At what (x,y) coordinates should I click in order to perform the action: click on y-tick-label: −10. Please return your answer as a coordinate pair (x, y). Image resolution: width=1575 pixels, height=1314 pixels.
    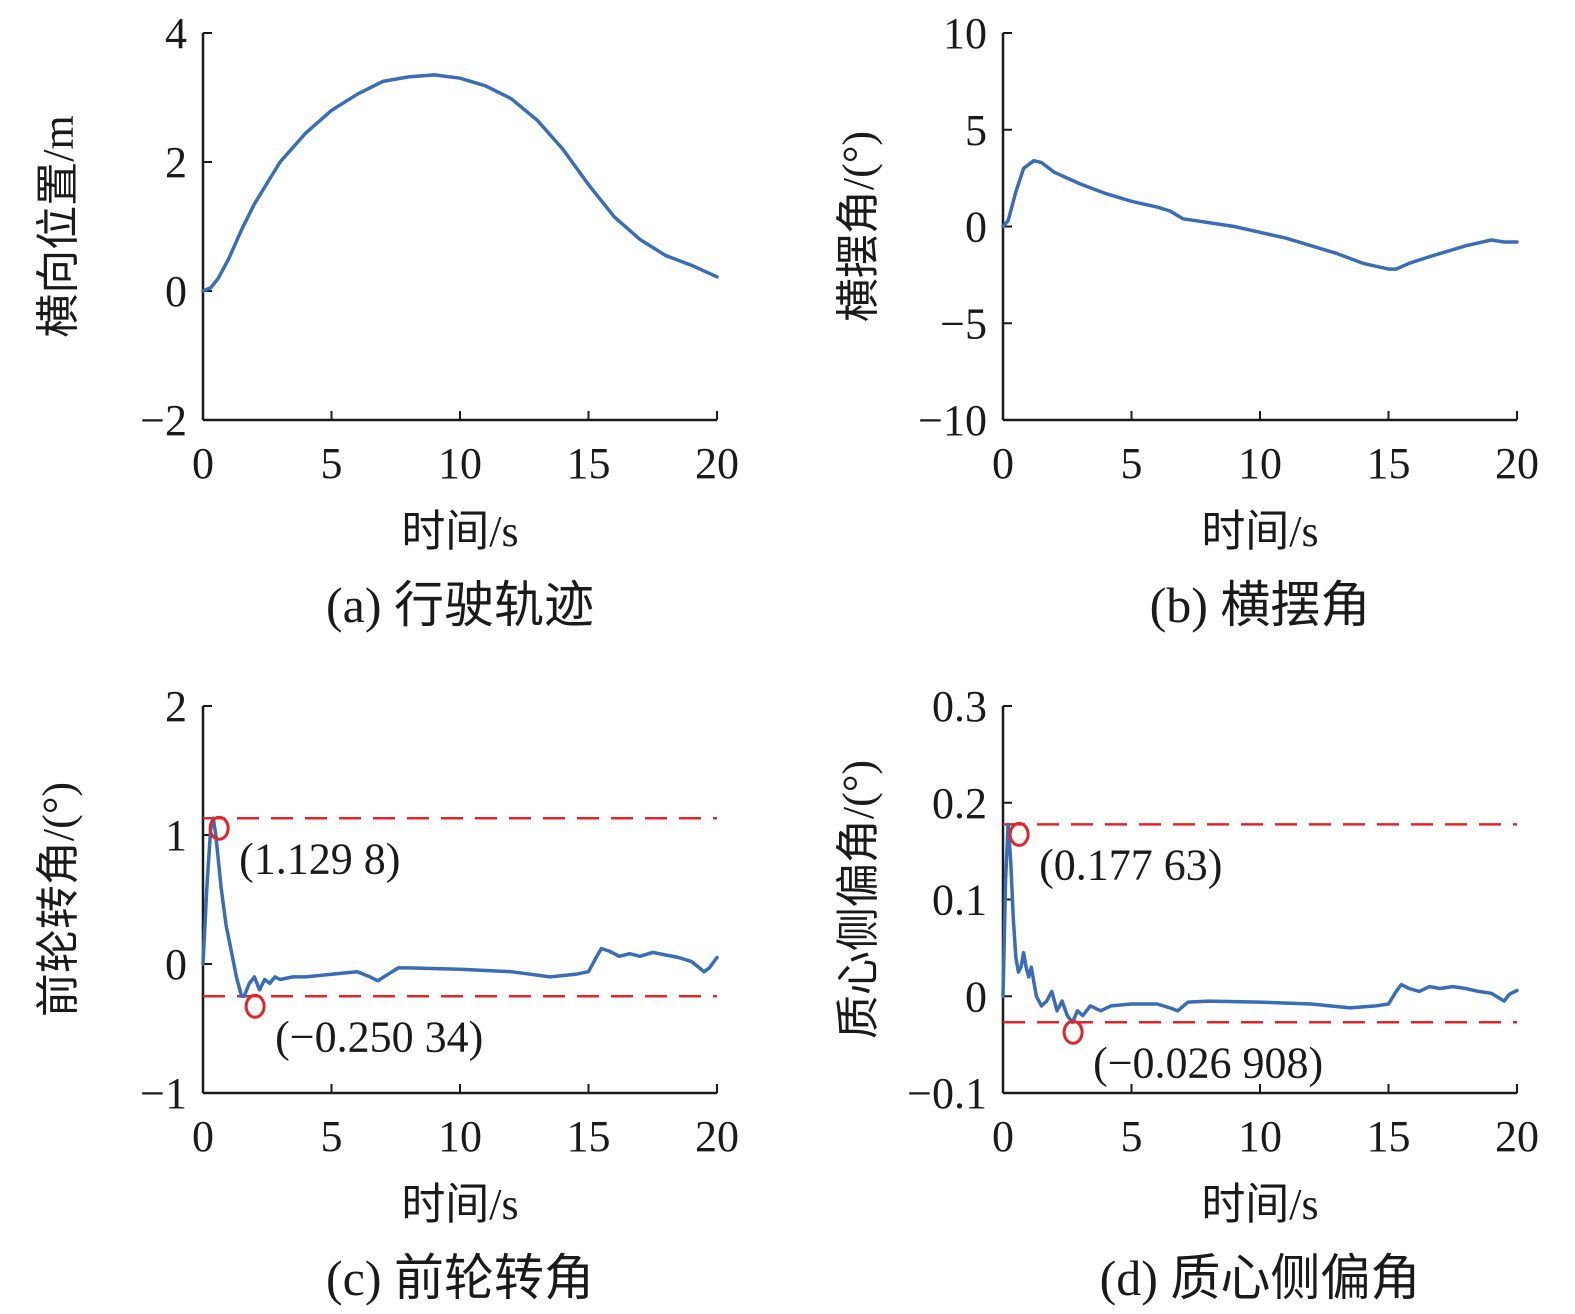
    Looking at the image, I should click on (952, 420).